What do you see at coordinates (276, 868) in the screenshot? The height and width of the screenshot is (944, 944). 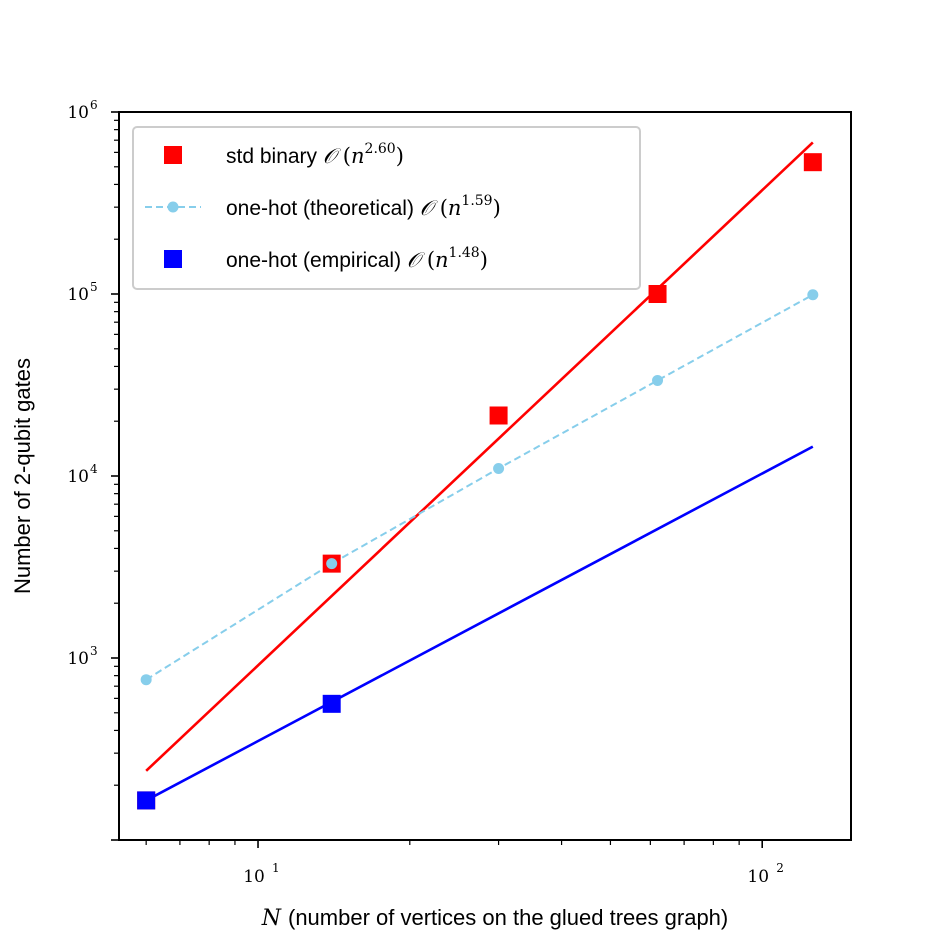 I see `x-tick-exponent: 1` at bounding box center [276, 868].